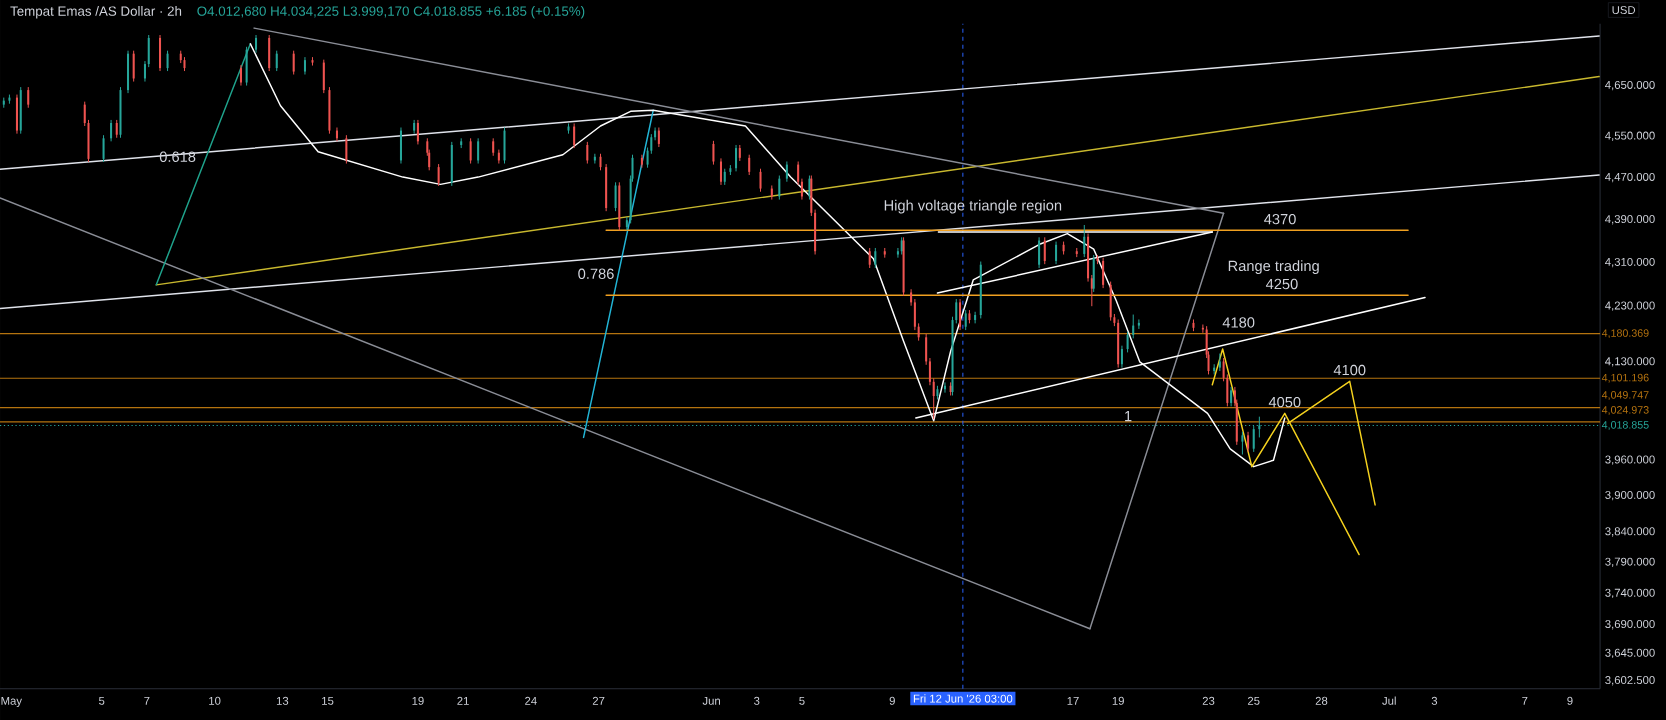 Image resolution: width=1666 pixels, height=720 pixels. I want to click on annotation: 0.786, so click(596, 273).